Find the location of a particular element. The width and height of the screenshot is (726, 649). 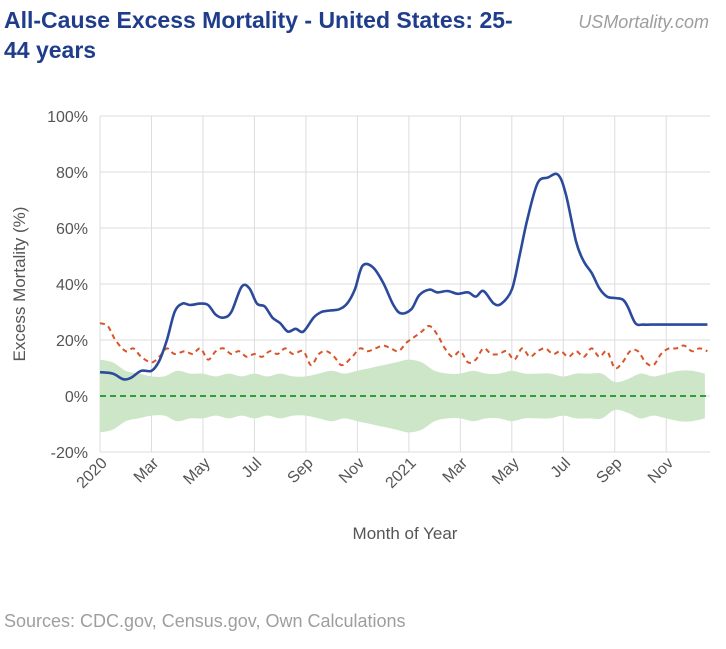

y-tick-label: 60% is located at coordinates (72, 229).